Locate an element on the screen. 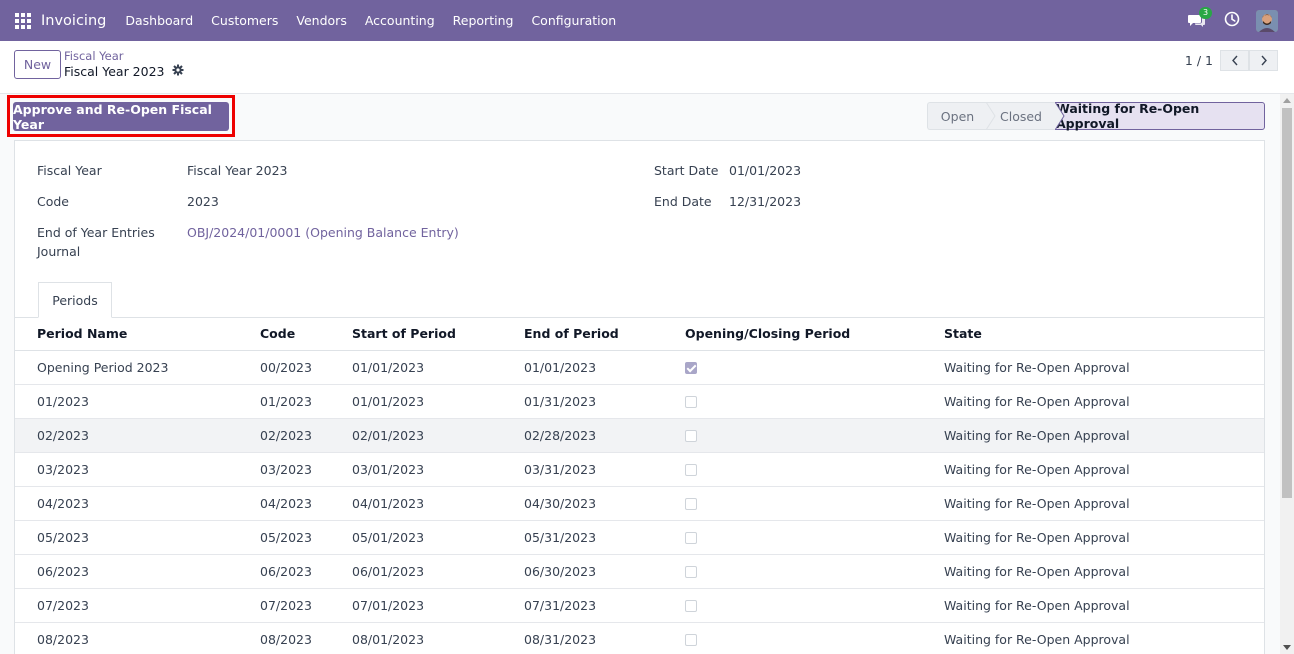 Image resolution: width=1294 pixels, height=654 pixels. start-of-period-cell: 08/01/2023 is located at coordinates (438, 638).